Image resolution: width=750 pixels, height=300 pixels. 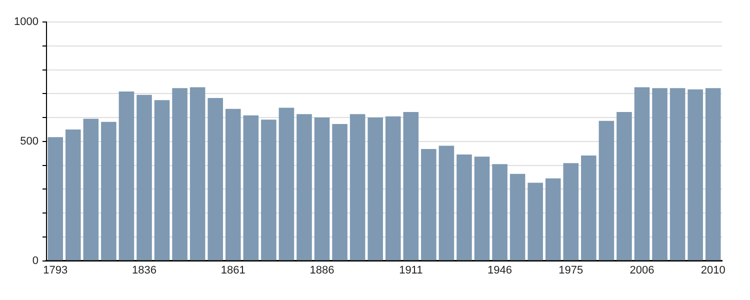 What do you see at coordinates (35, 260) in the screenshot?
I see `y-tick-label: 0` at bounding box center [35, 260].